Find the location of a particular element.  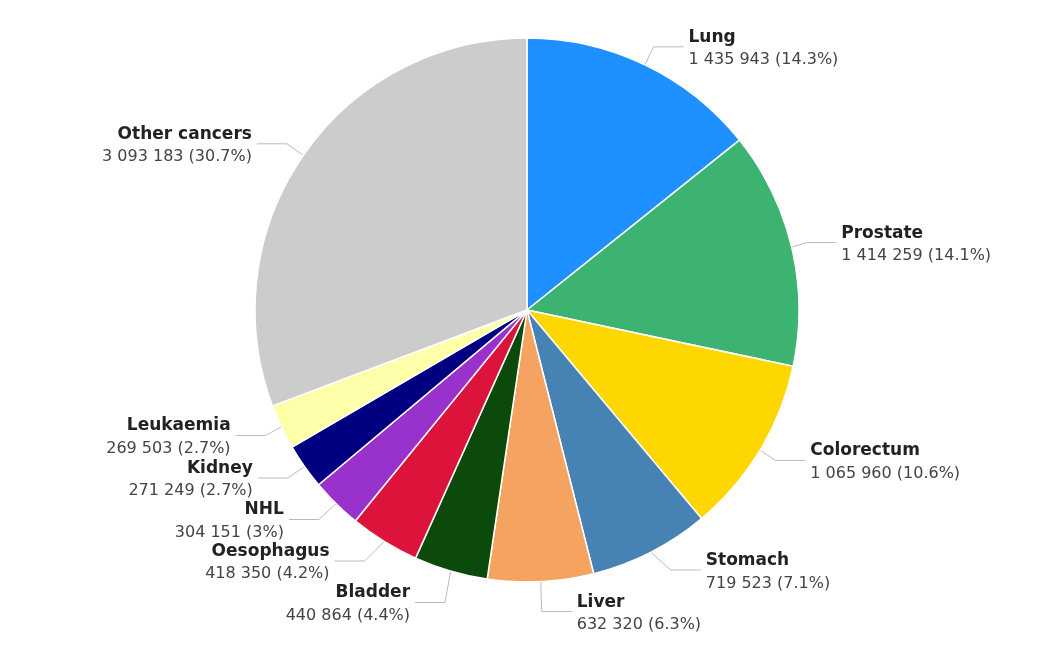

slice-label: Liver is located at coordinates (600, 600).